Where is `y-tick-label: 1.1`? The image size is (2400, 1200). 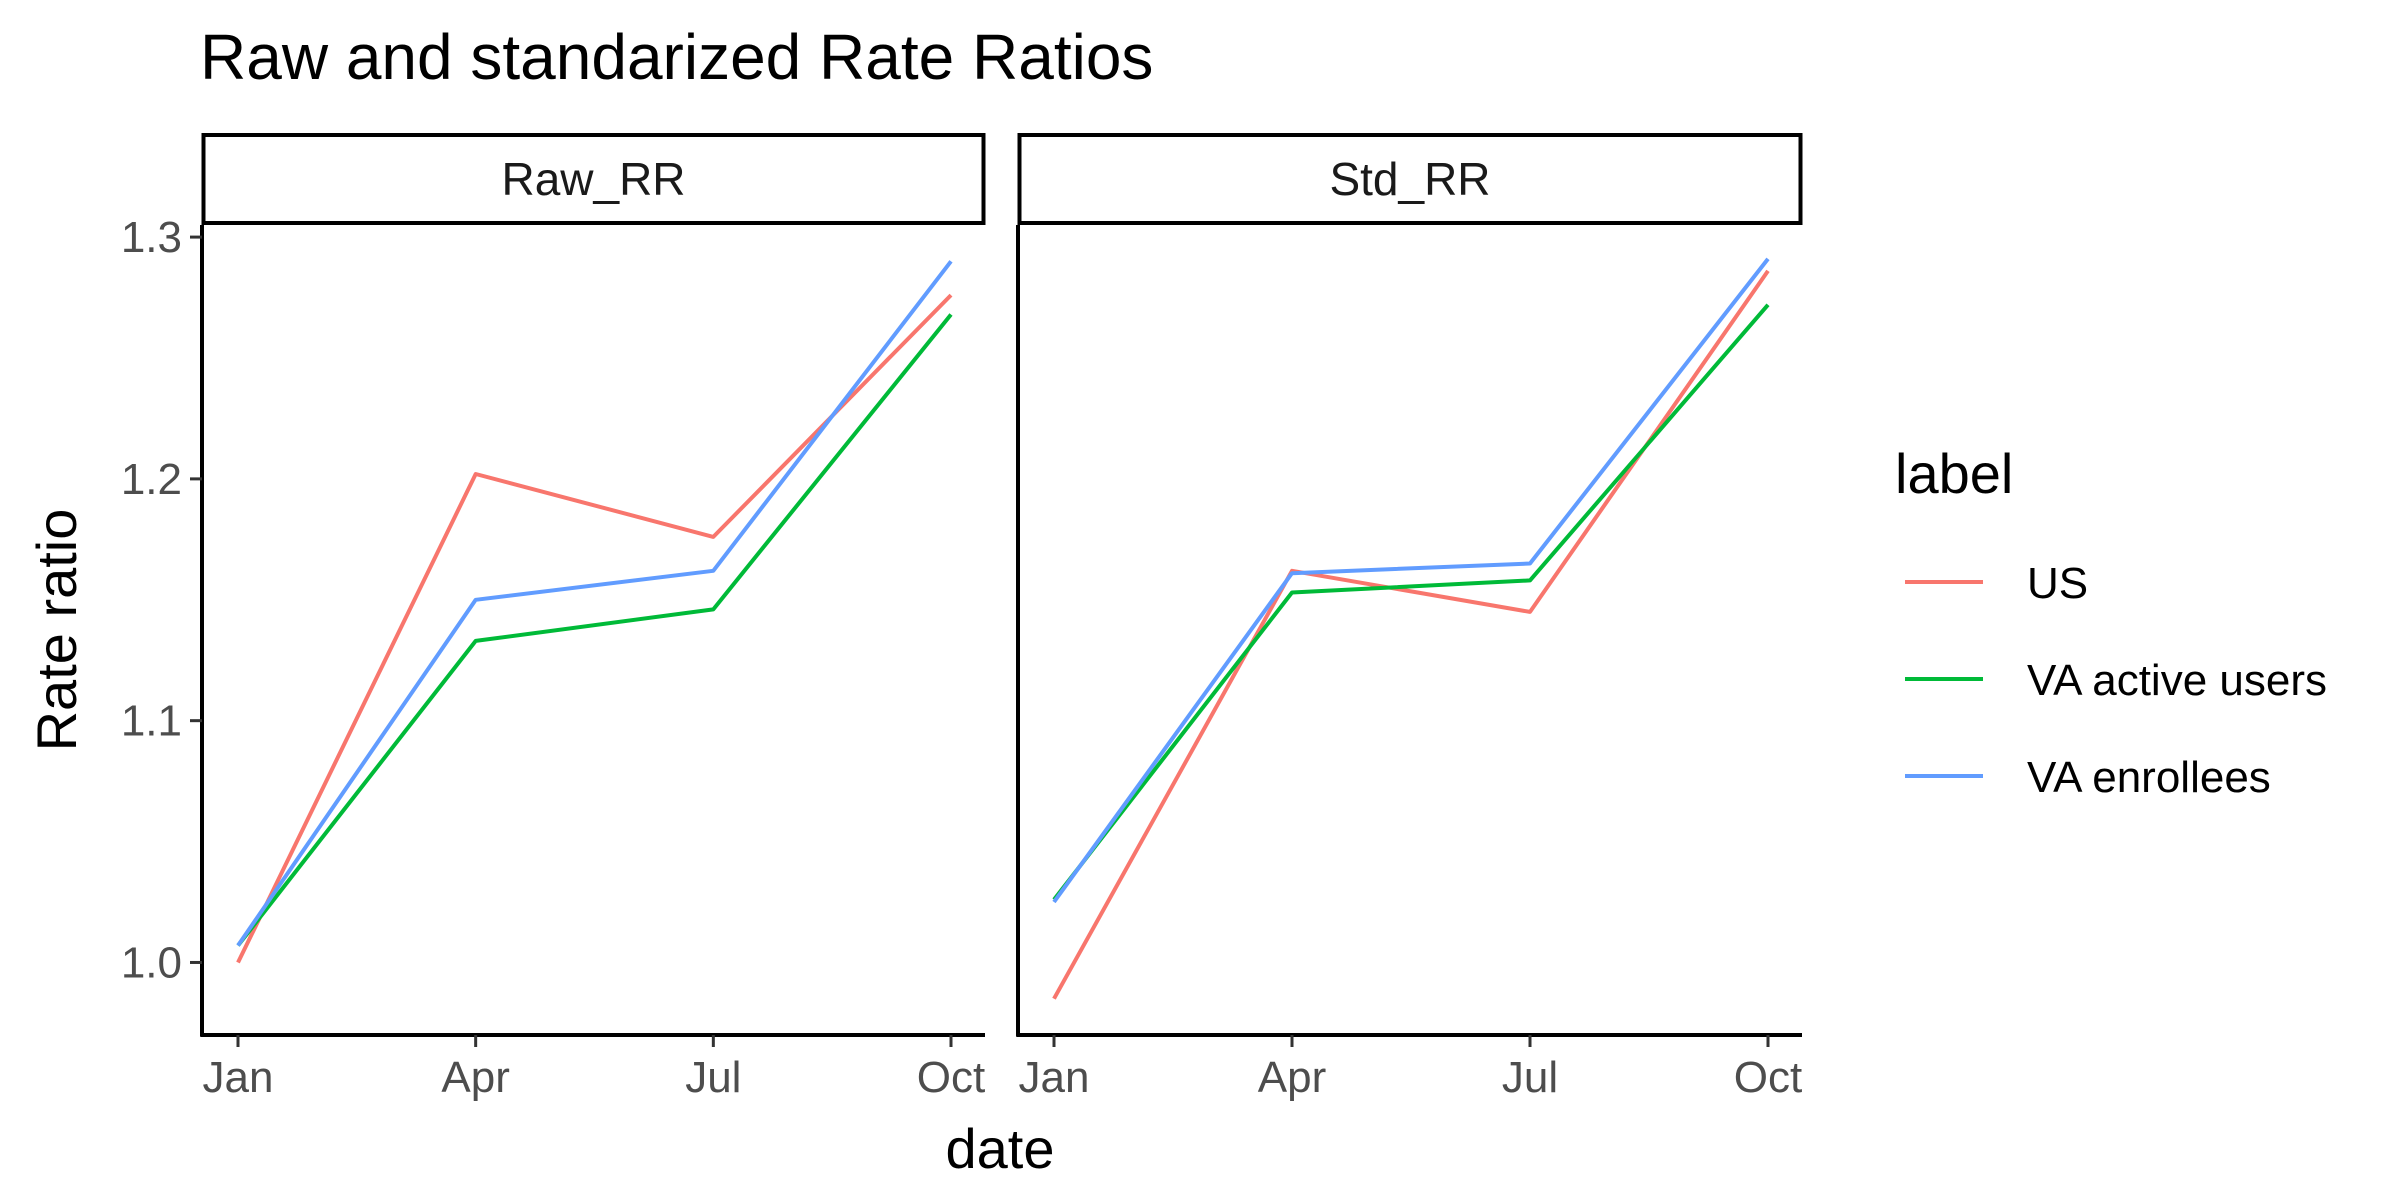
y-tick-label: 1.1 is located at coordinates (151, 721).